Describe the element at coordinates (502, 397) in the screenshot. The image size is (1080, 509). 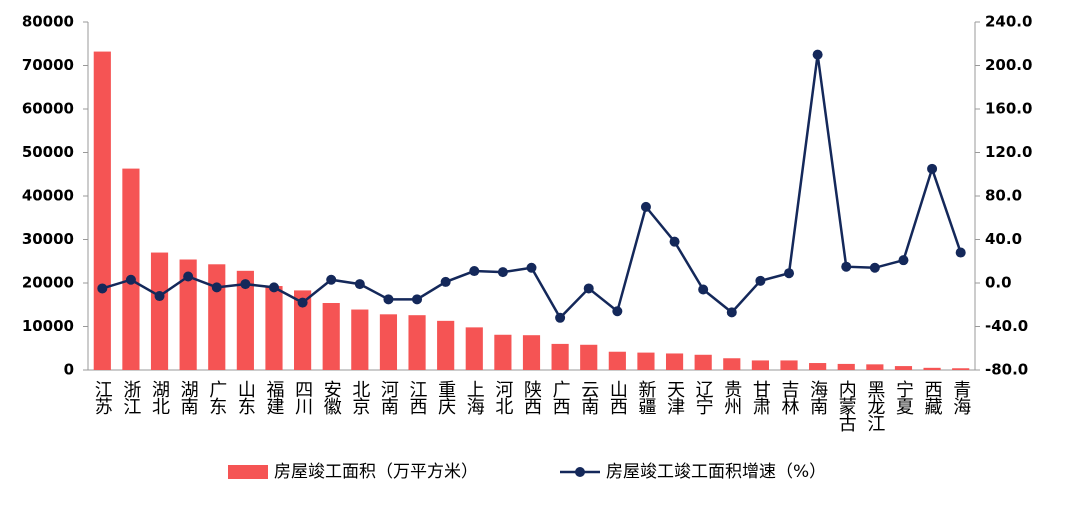
I see `x-tick-label: 河北` at that location.